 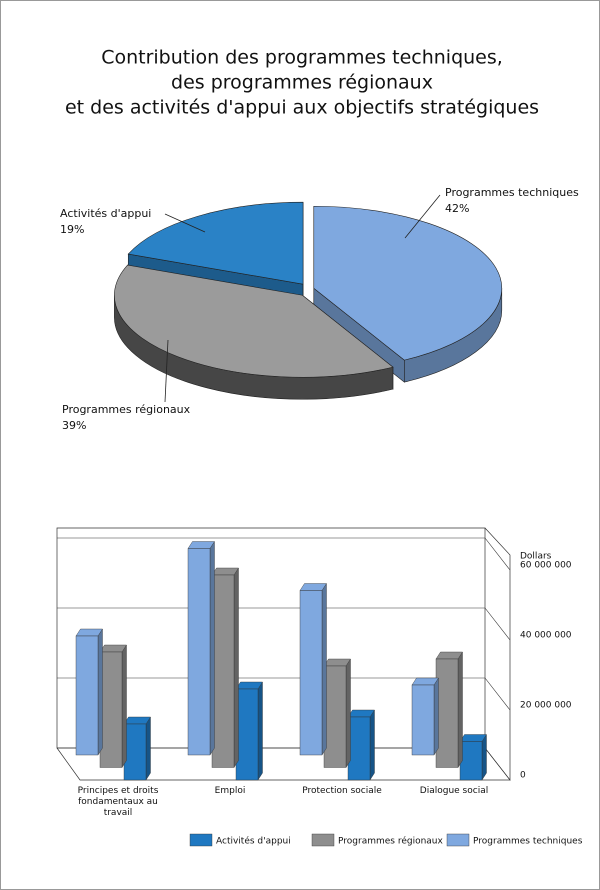 I want to click on slice-label: Programmes techniques, so click(x=512, y=192).